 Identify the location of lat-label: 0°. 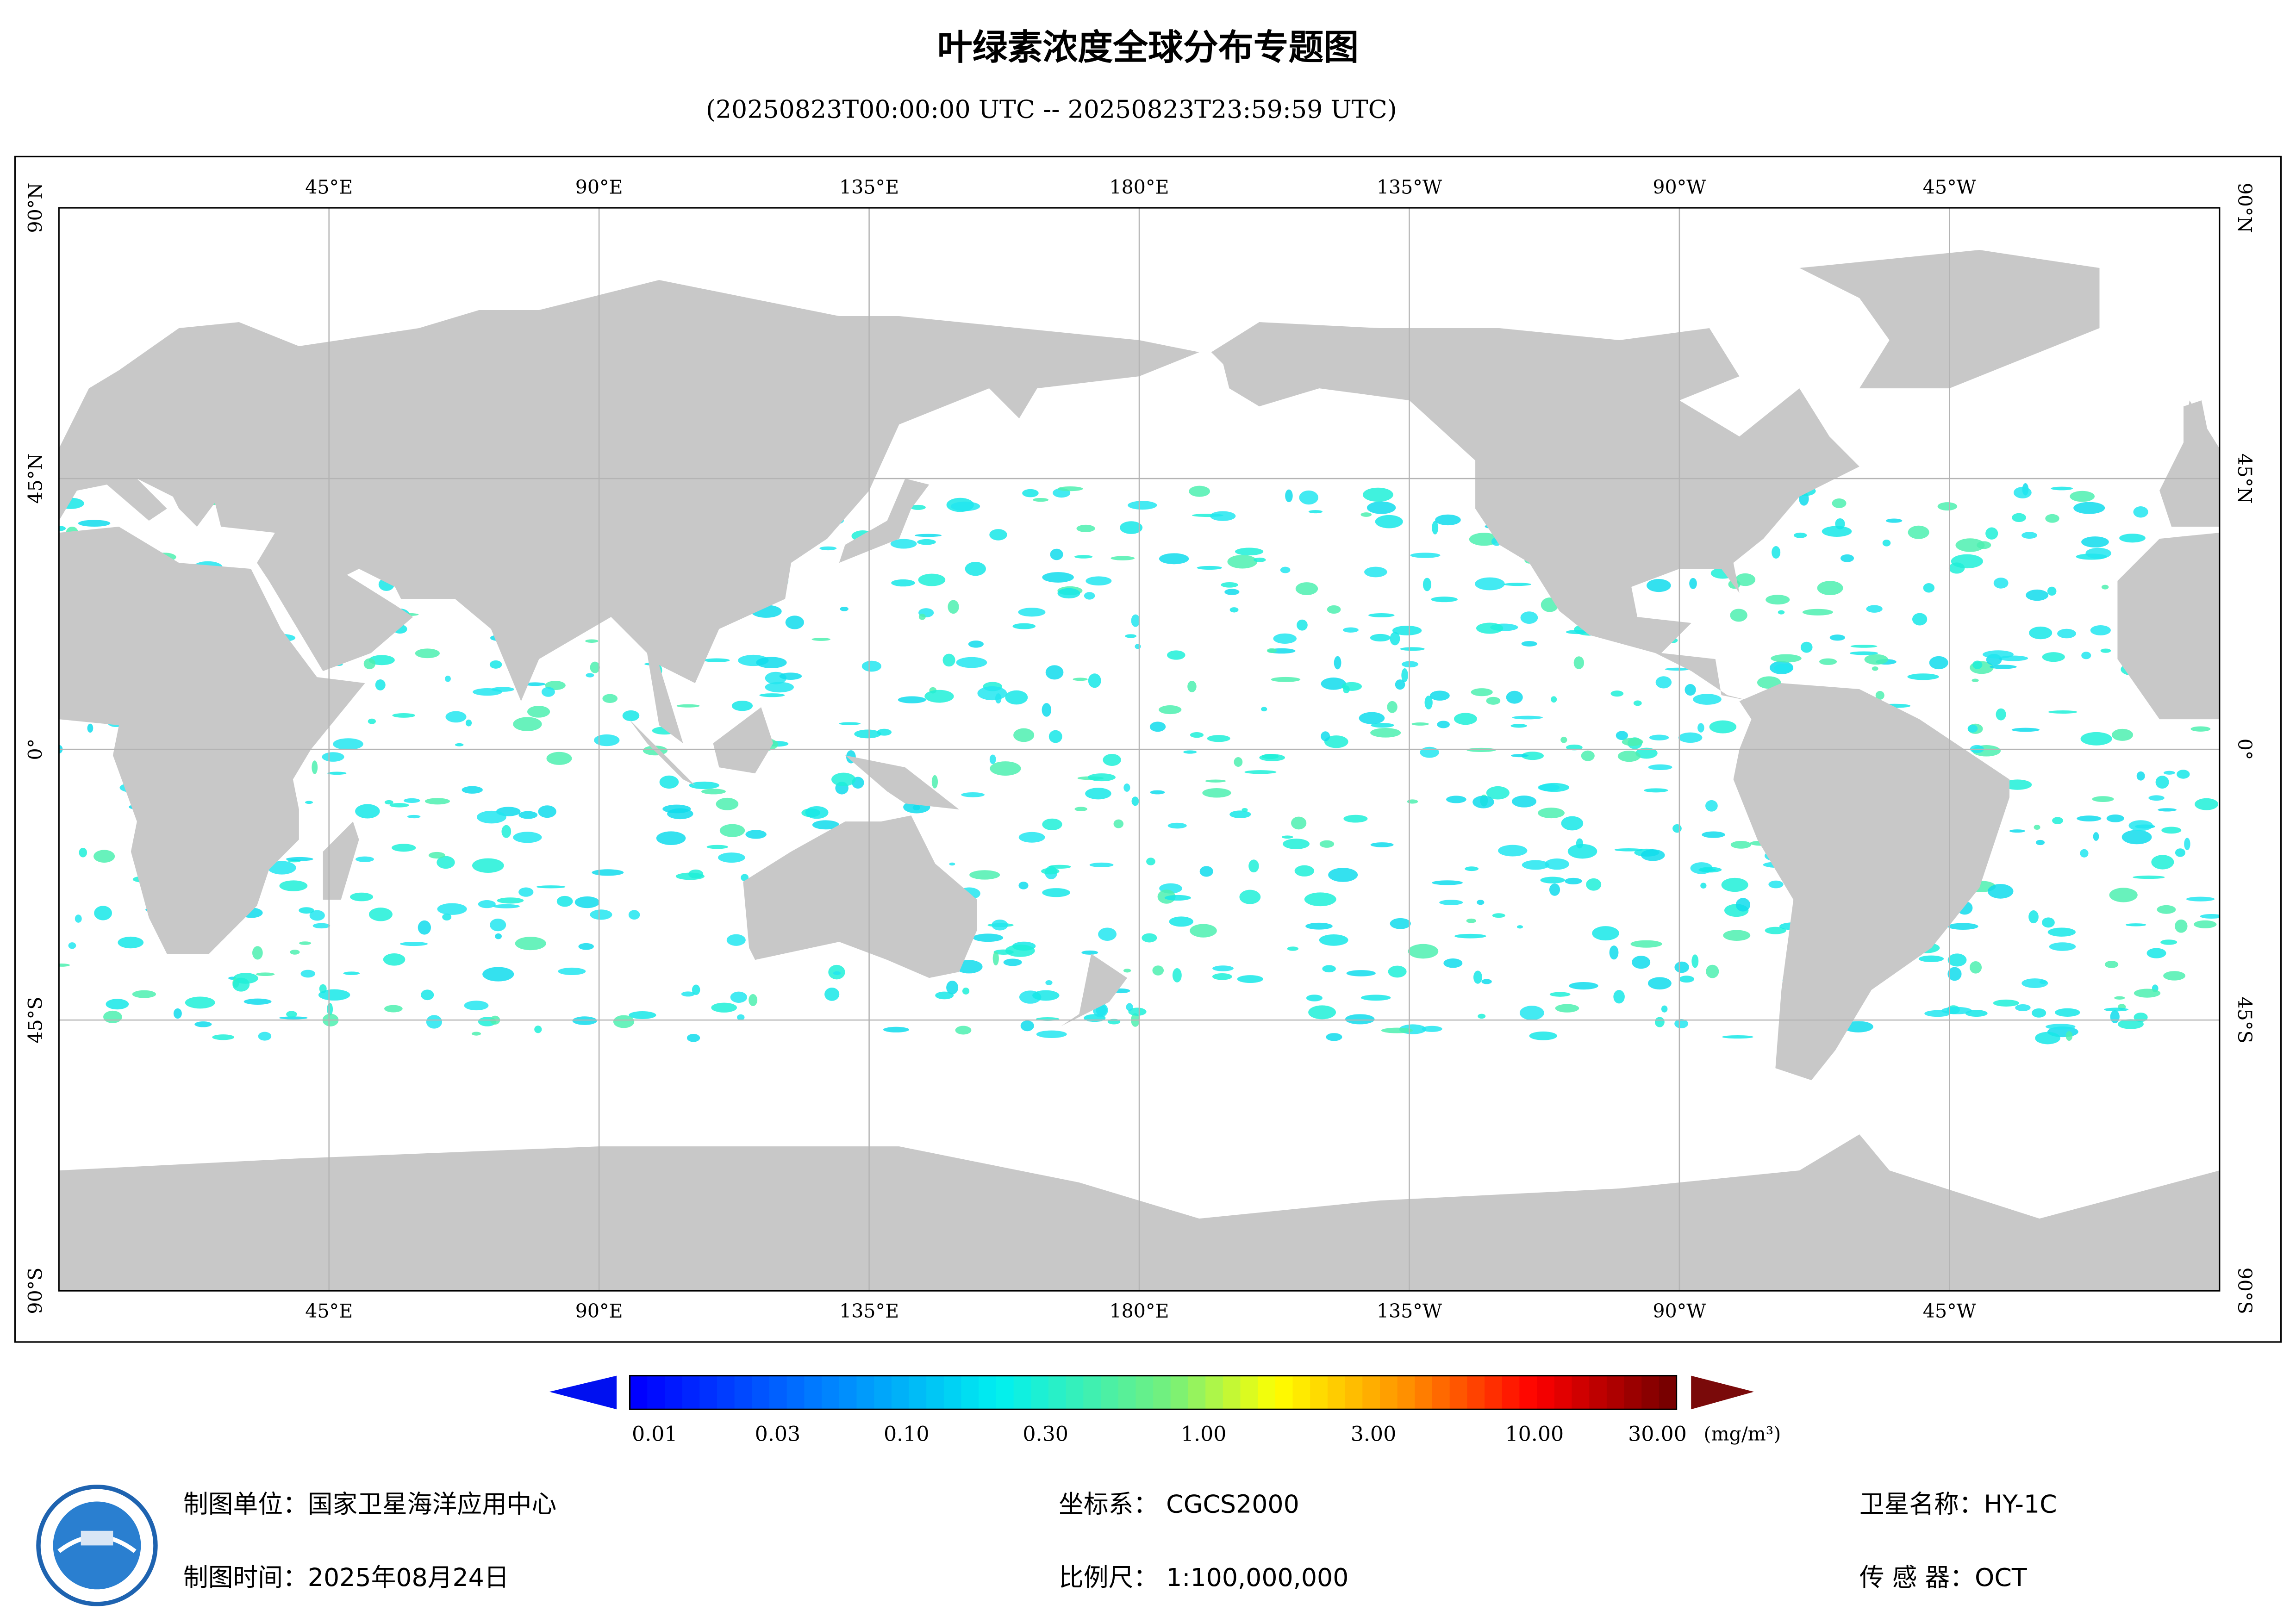
(2245, 749).